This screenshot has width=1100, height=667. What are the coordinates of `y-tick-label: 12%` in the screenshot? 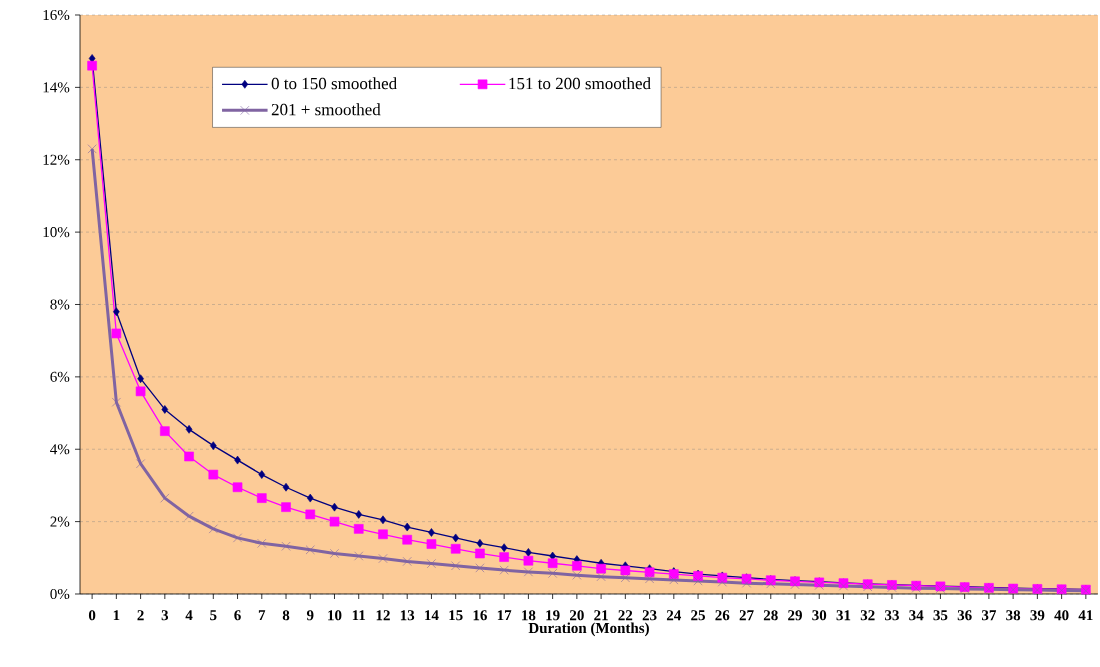 It's located at (56, 159).